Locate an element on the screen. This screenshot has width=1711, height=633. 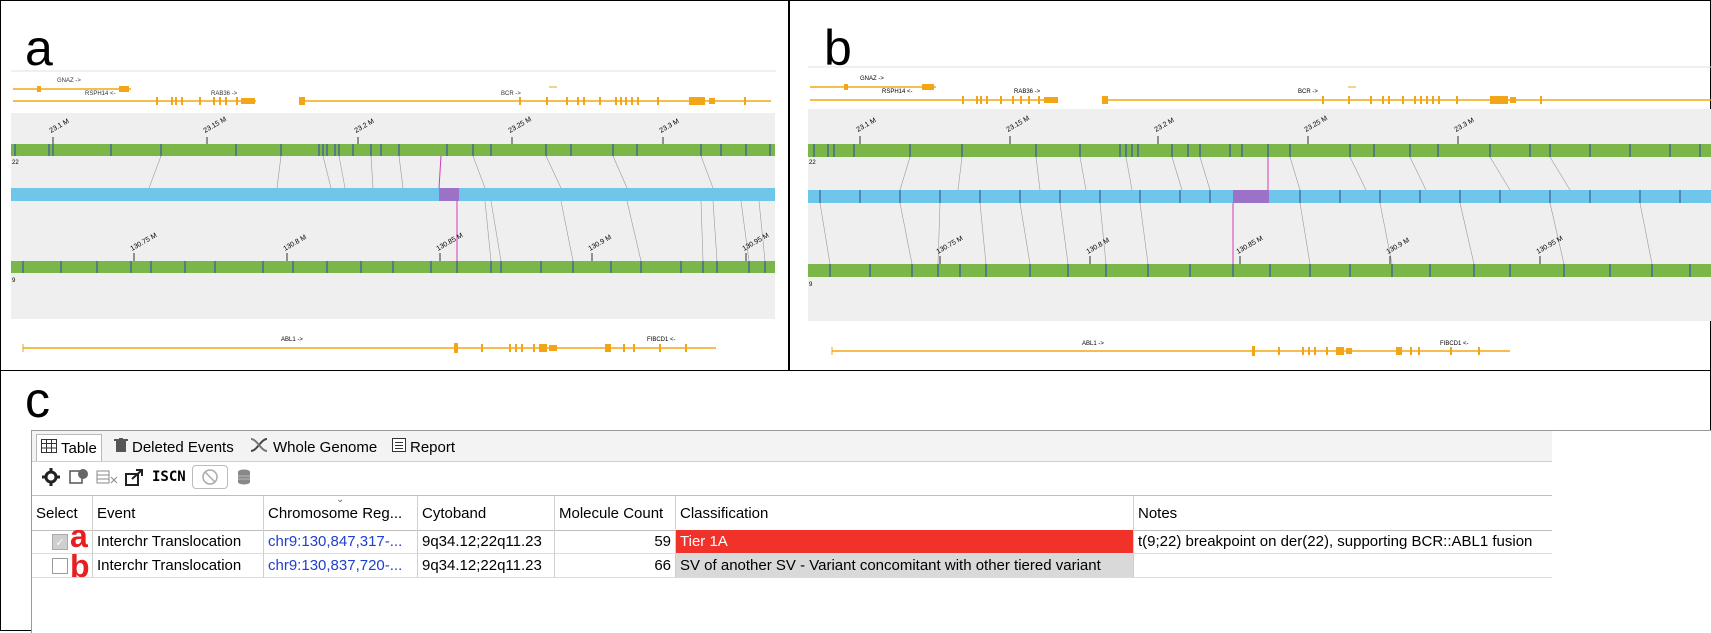
translocation-highlight is located at coordinates (449, 194).